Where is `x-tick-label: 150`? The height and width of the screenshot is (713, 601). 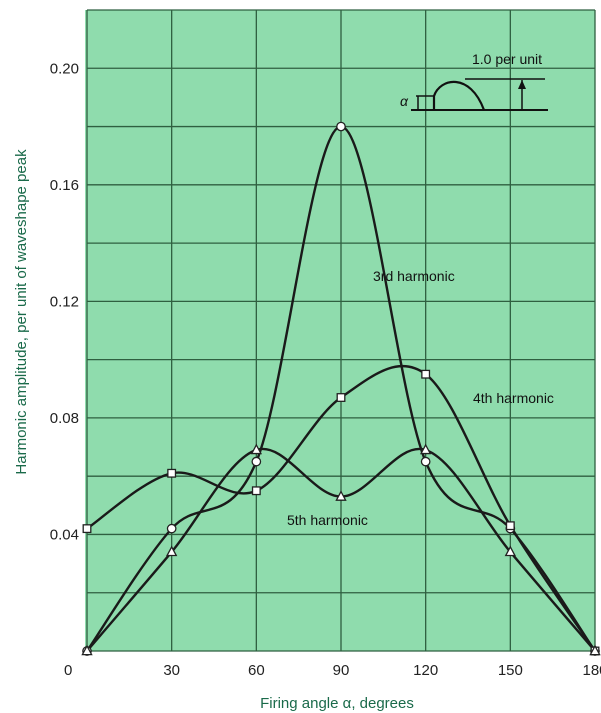 x-tick-label: 150 is located at coordinates (510, 670).